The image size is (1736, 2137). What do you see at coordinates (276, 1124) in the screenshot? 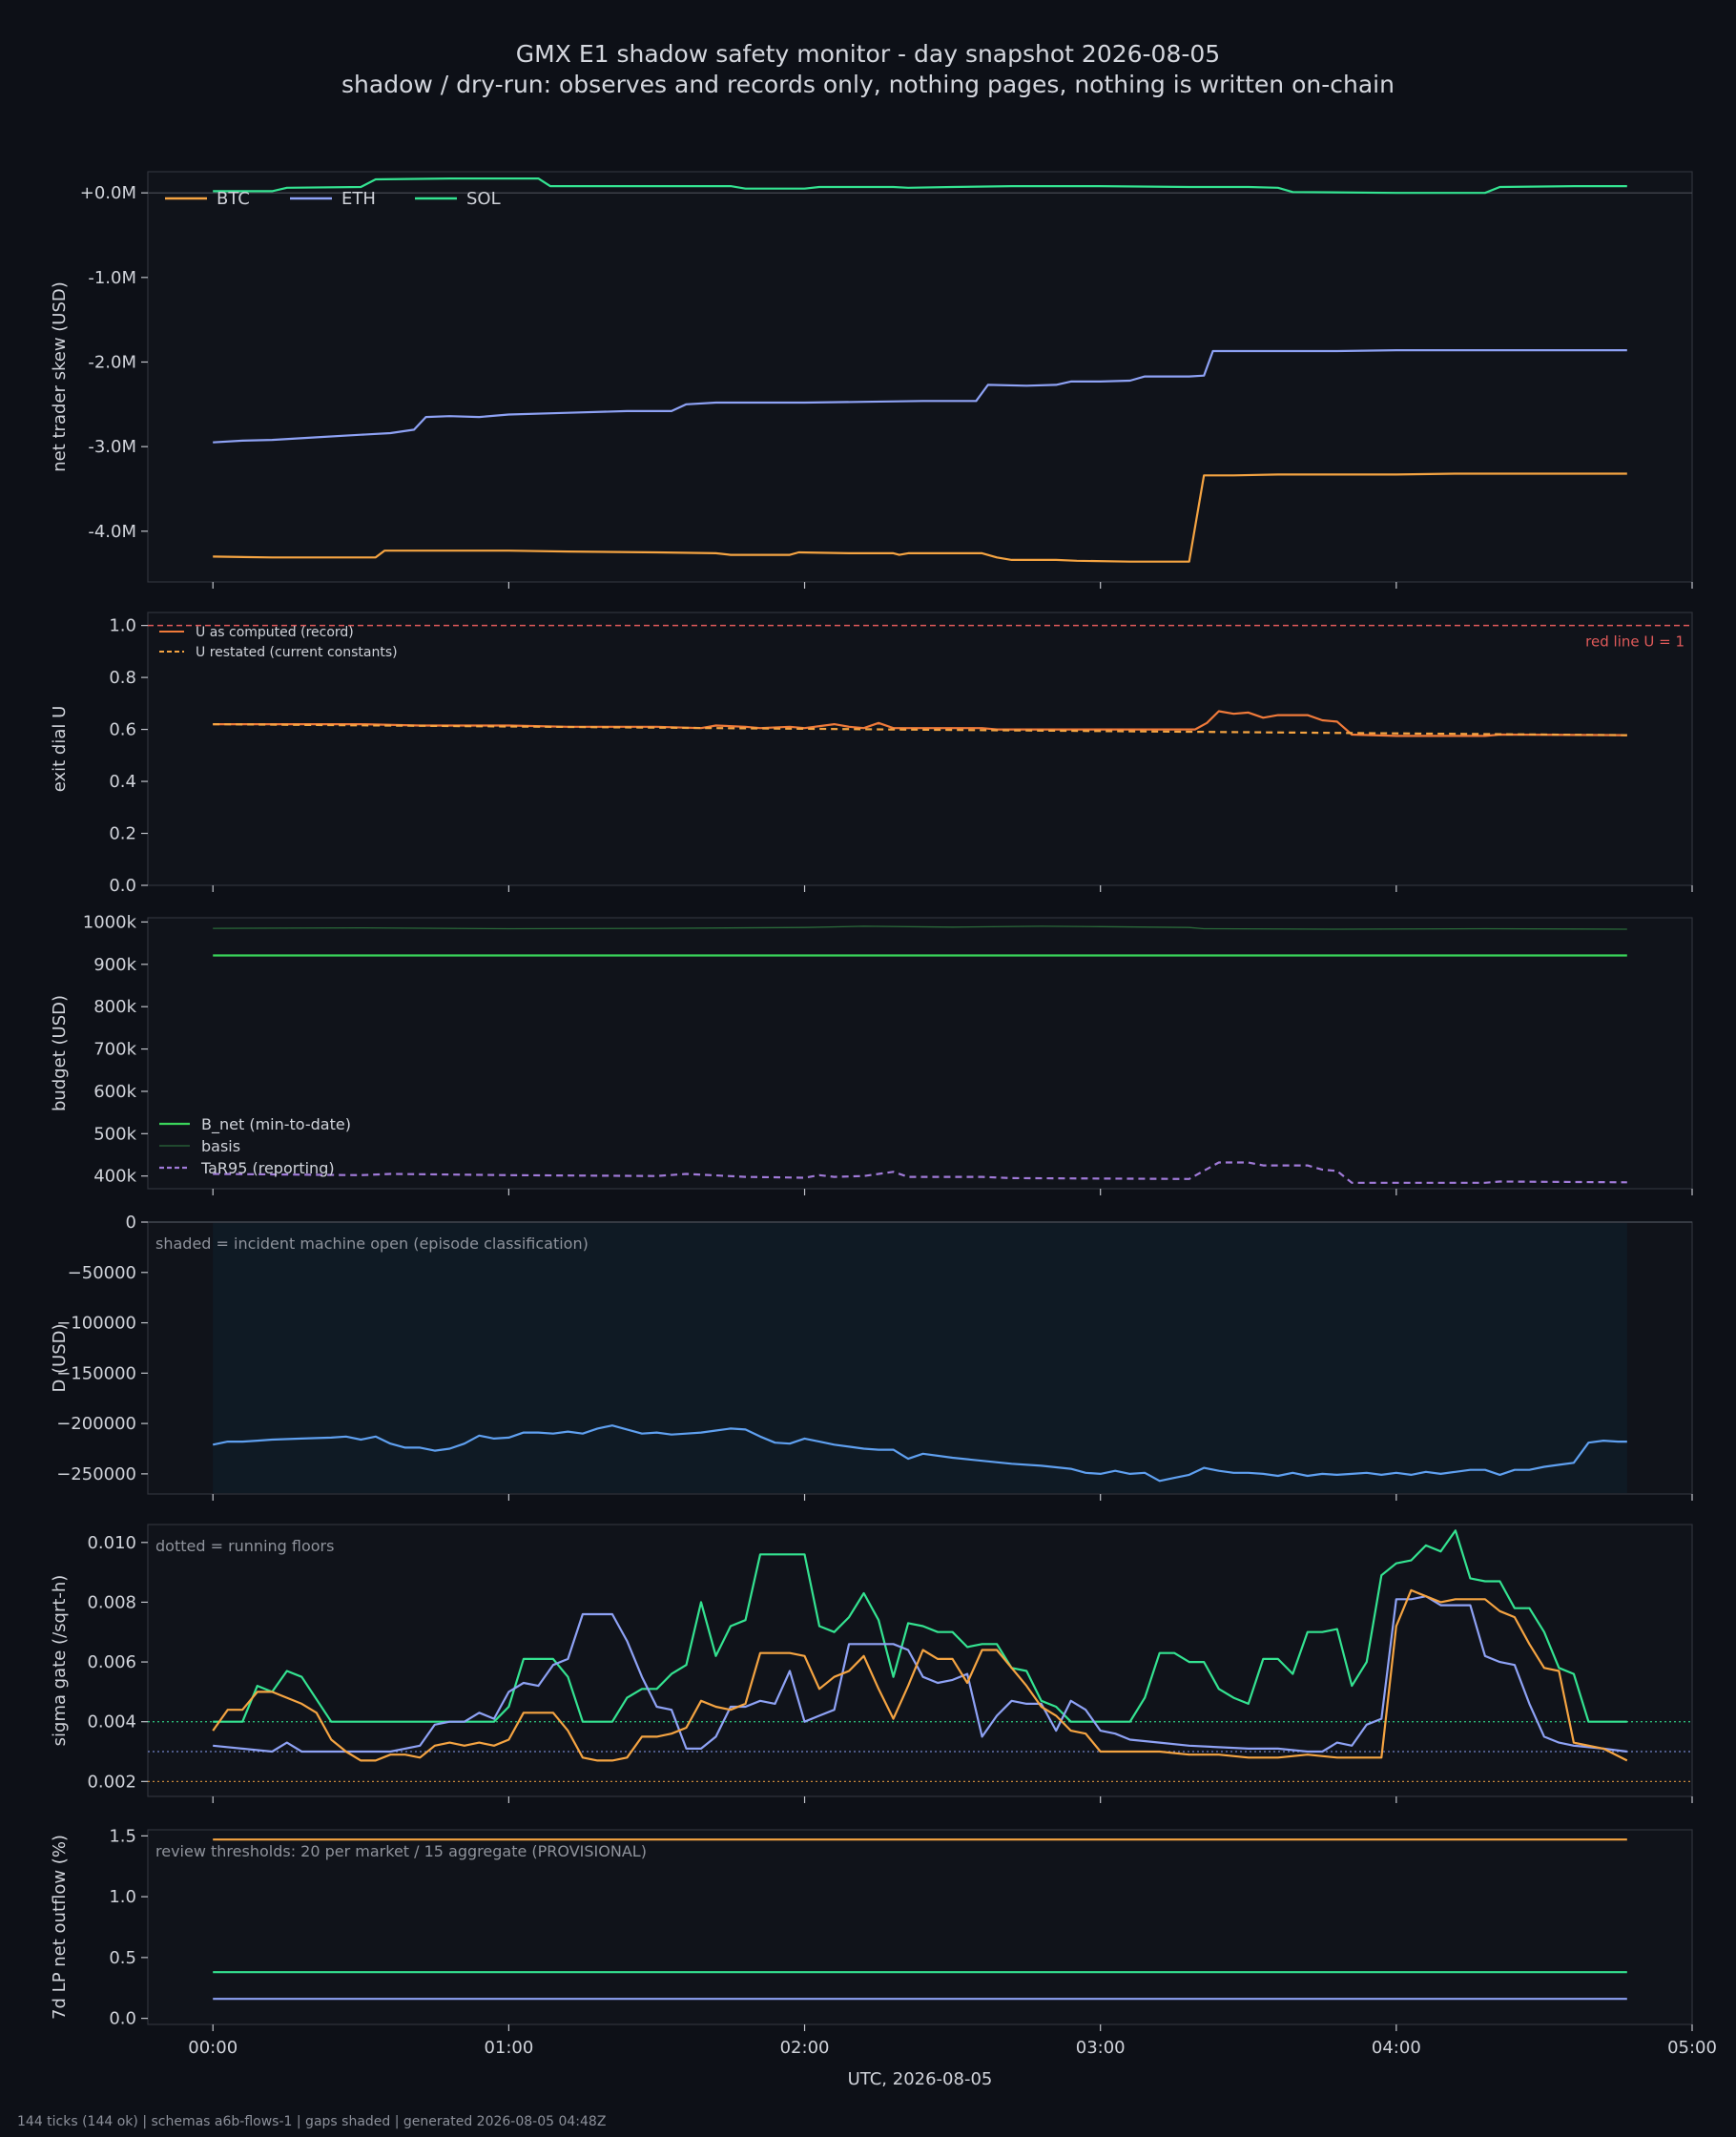
I see `budget-legend-label: B_net (min-to-date)` at bounding box center [276, 1124].